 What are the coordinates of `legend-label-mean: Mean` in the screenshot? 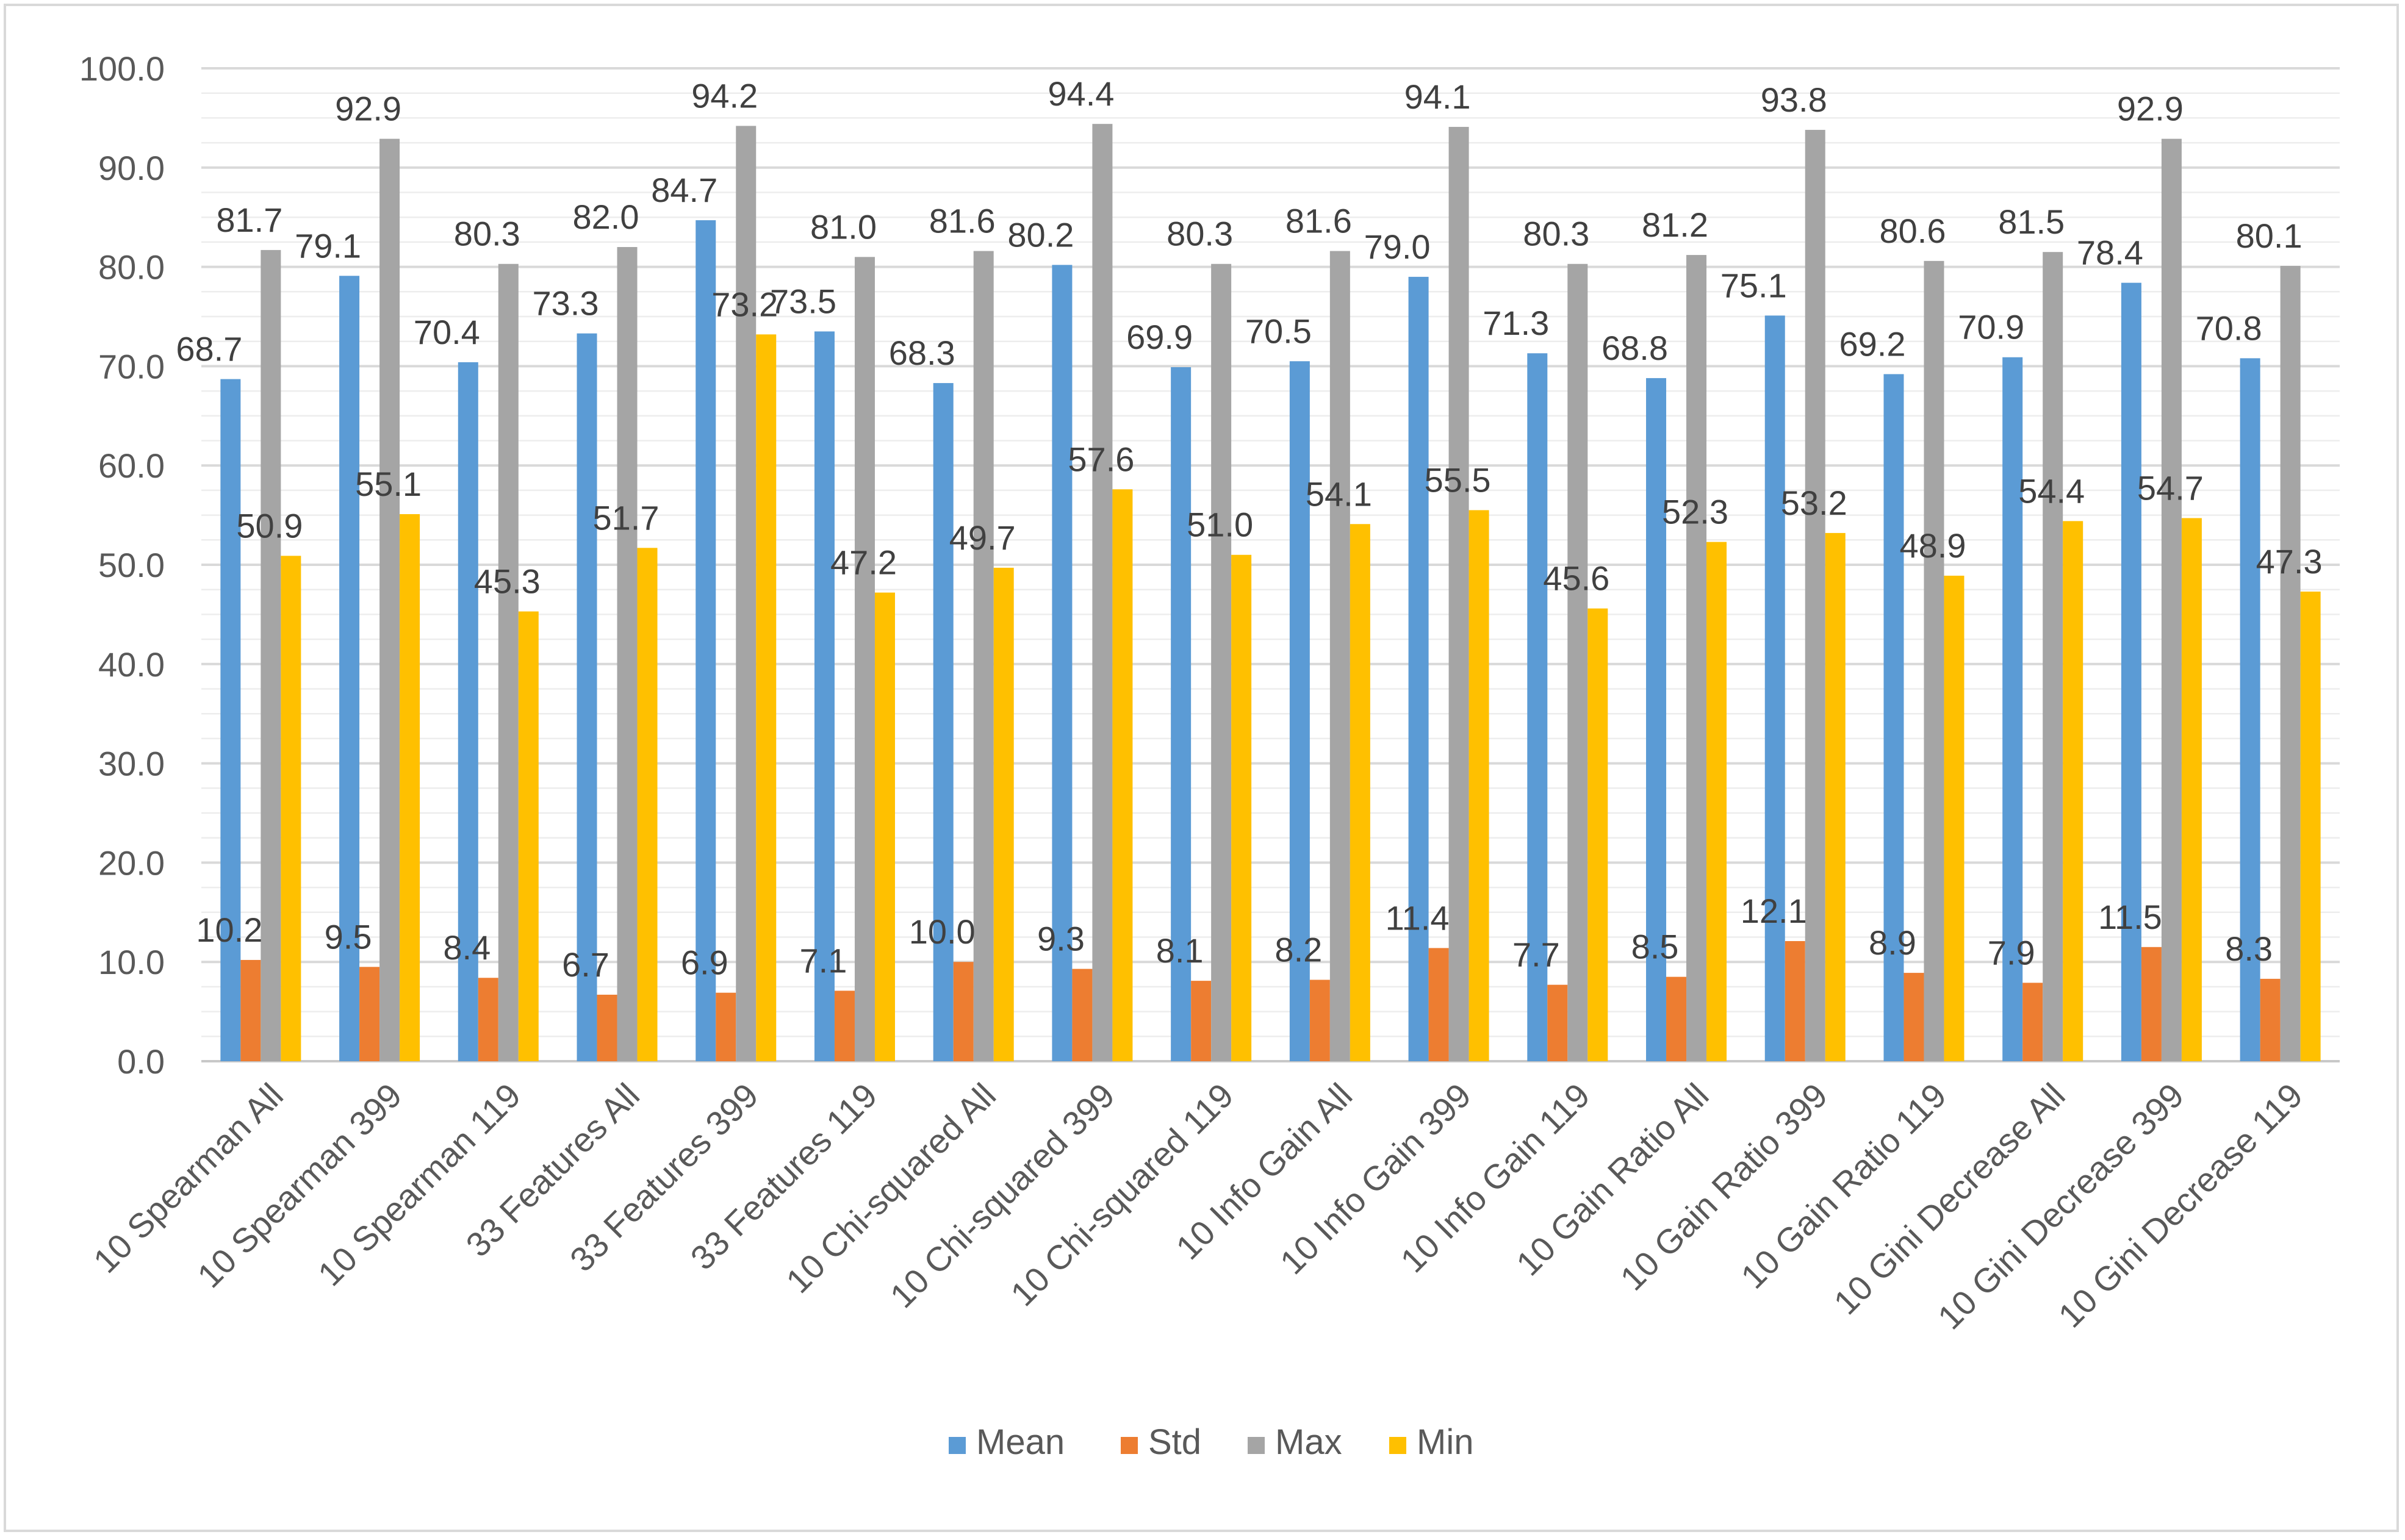 It's located at (1021, 1442).